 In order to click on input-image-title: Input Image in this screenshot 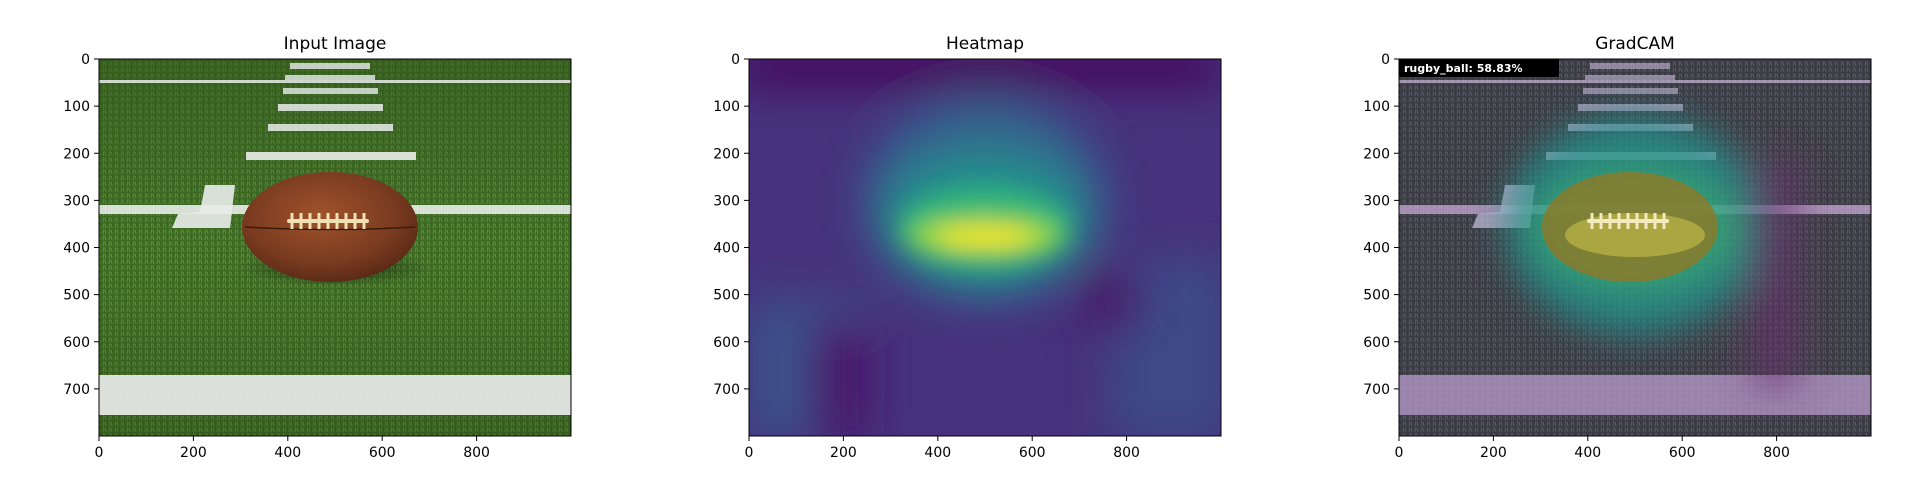, I will do `click(335, 44)`.